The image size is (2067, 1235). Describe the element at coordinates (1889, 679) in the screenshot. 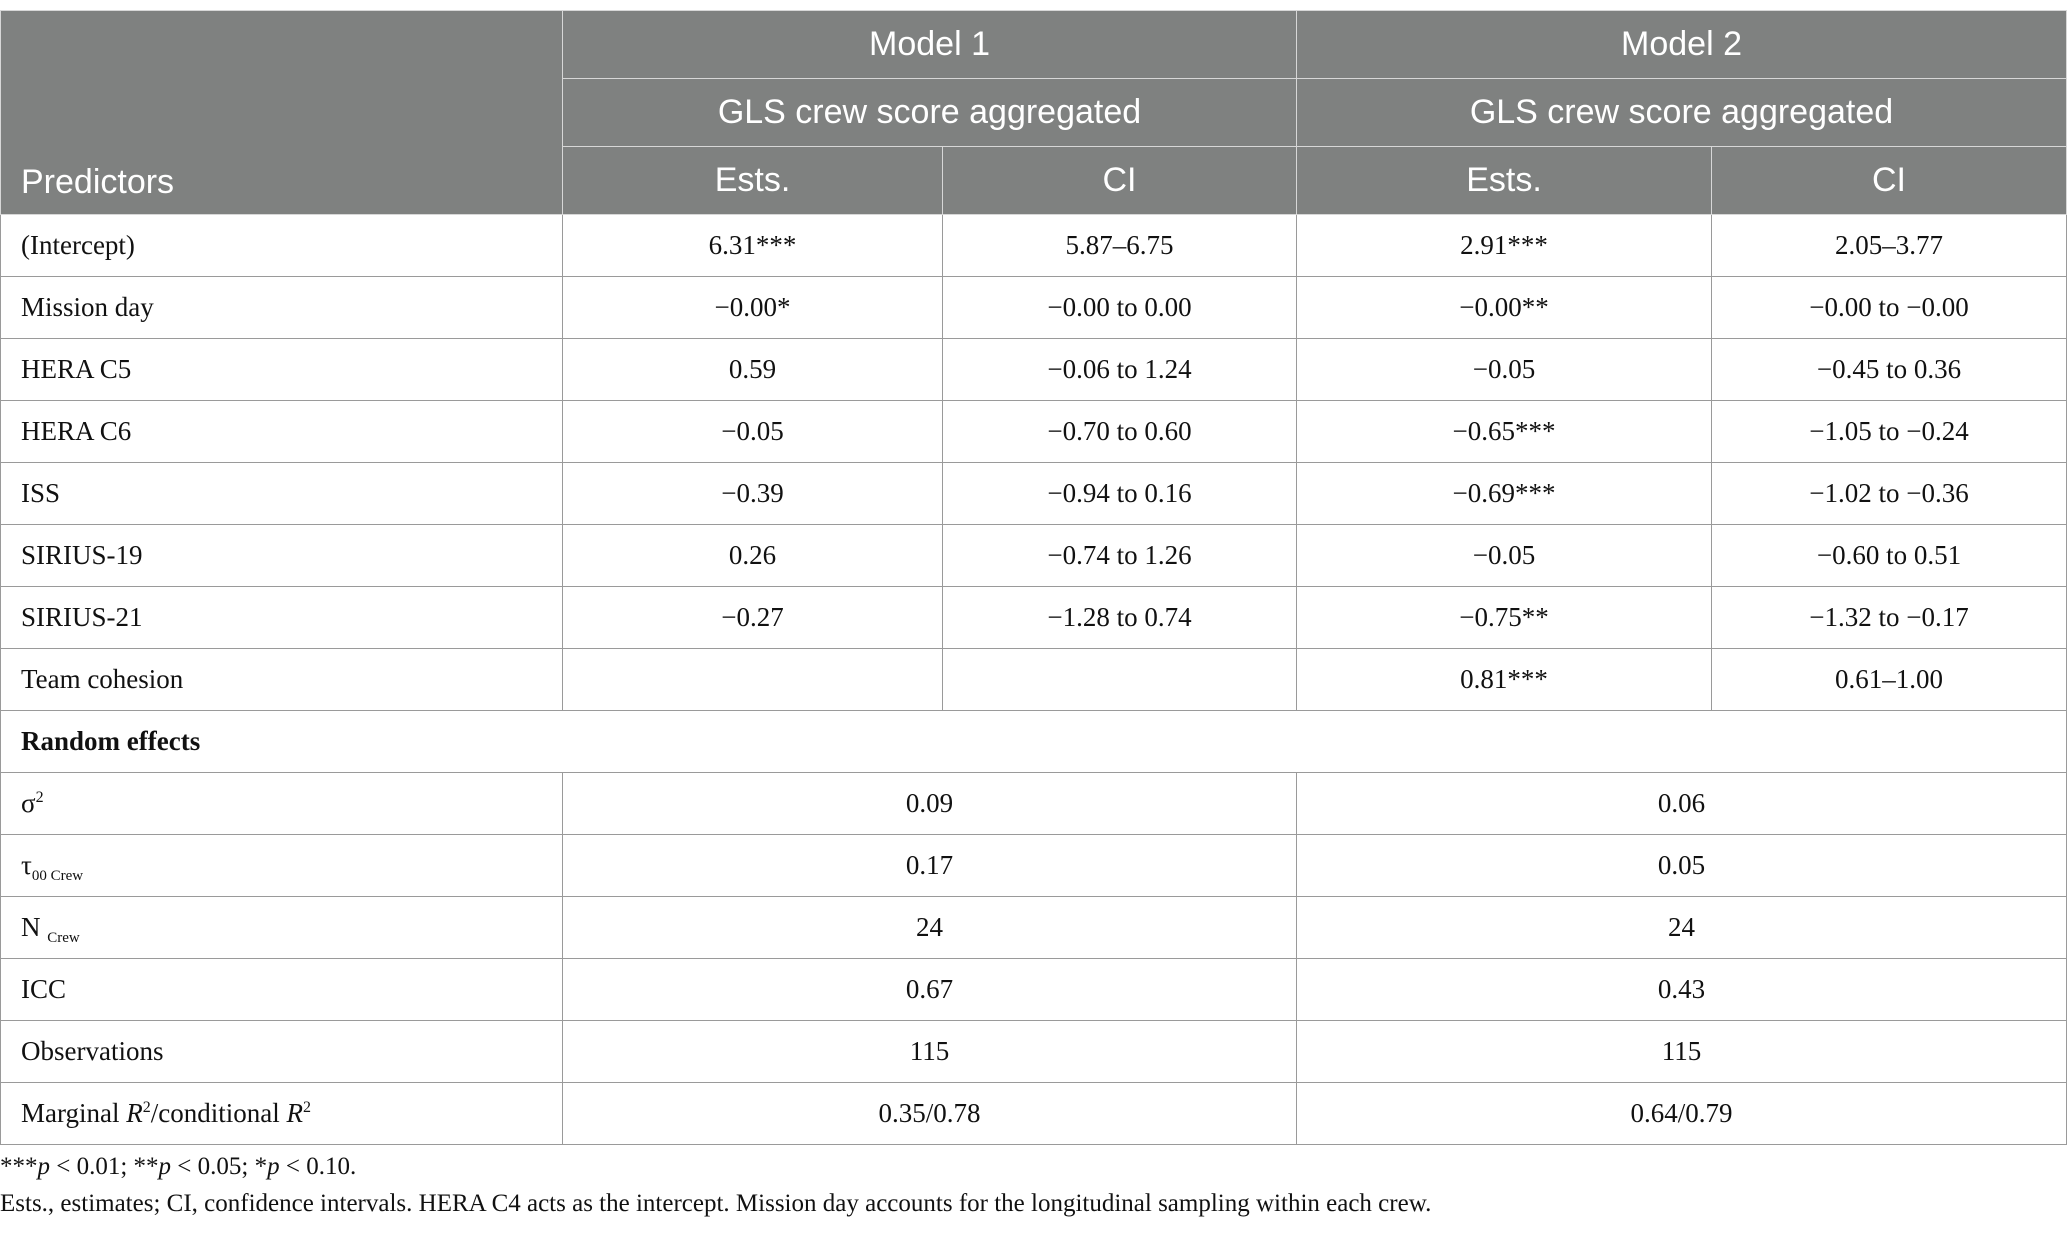

I see `m2-ci: 0.61–1.00` at that location.